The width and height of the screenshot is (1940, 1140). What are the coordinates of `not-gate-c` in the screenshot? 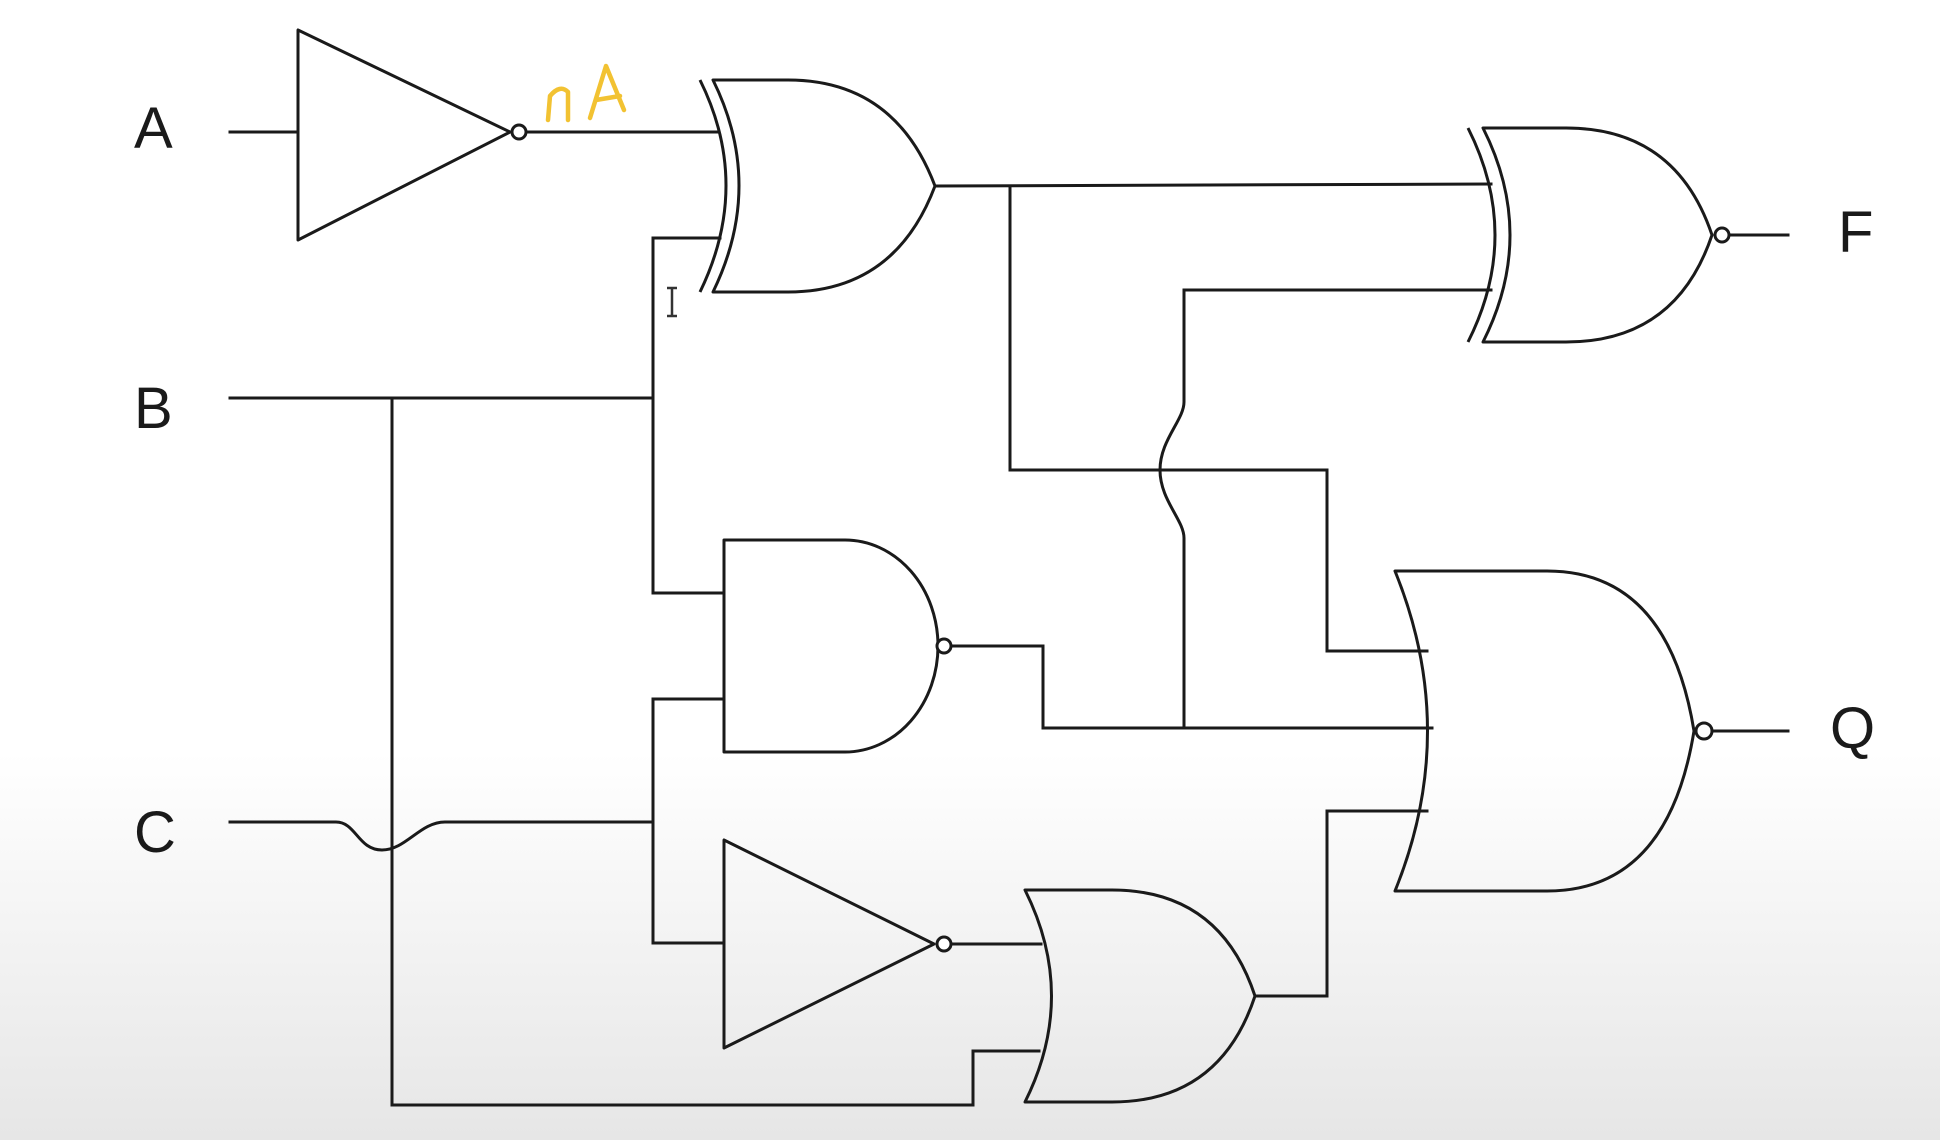 It's located at (837, 944).